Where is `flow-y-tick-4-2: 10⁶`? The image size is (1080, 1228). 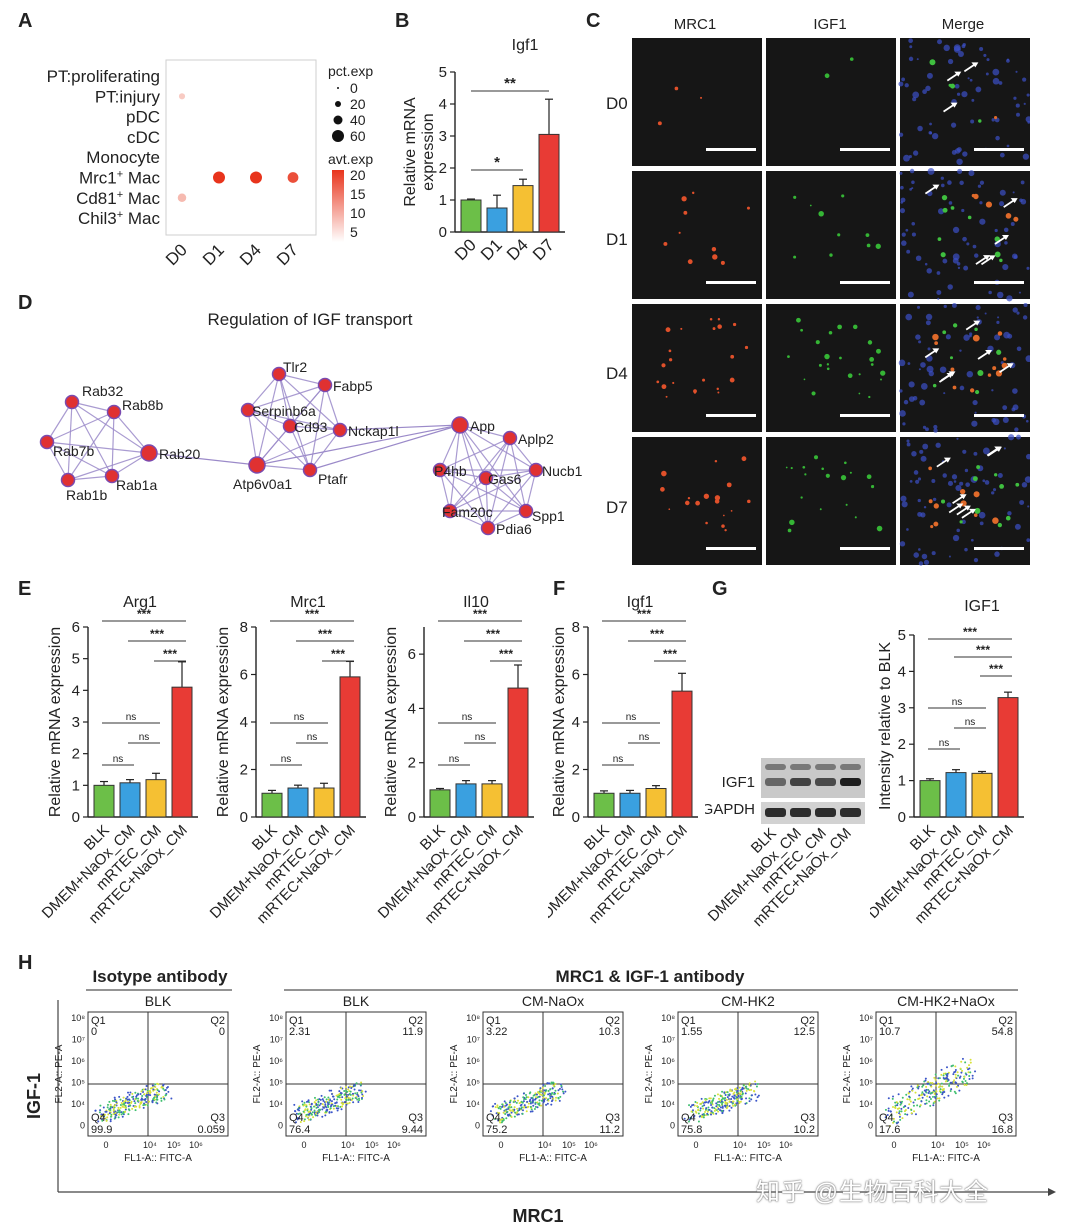 flow-y-tick-4-2: 10⁶ is located at coordinates (866, 1061).